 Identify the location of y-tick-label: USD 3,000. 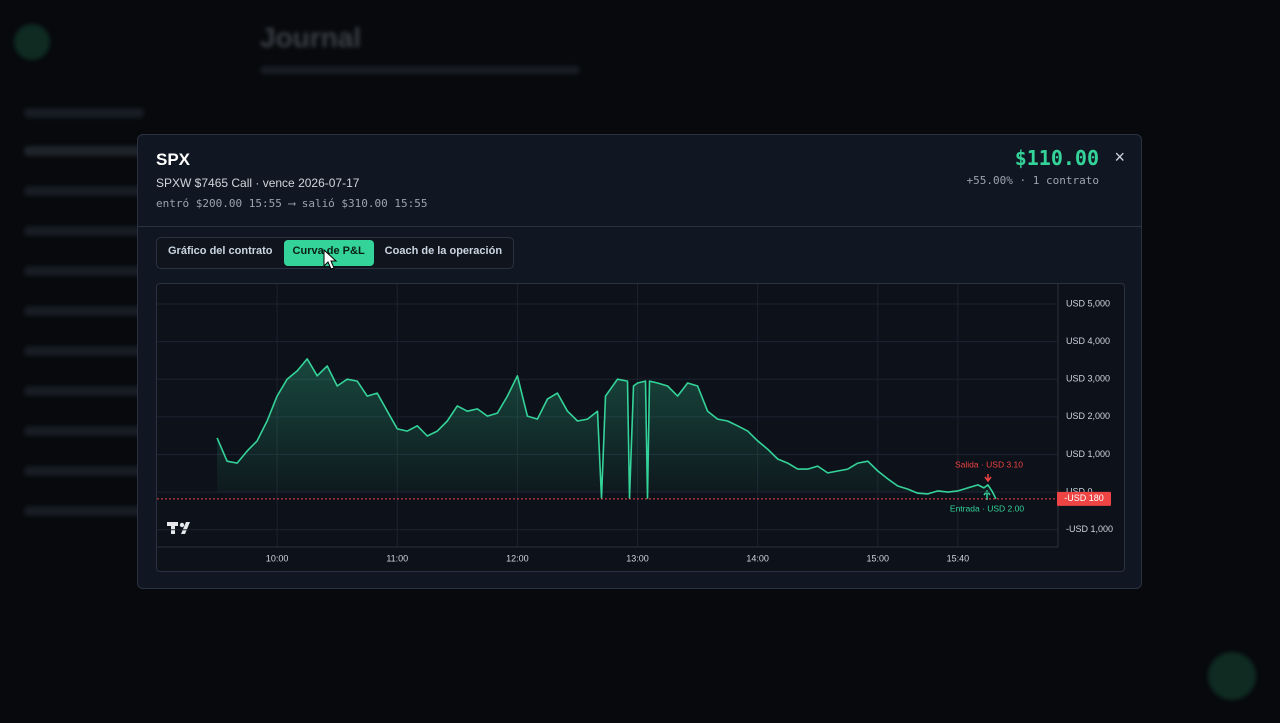
(1088, 379).